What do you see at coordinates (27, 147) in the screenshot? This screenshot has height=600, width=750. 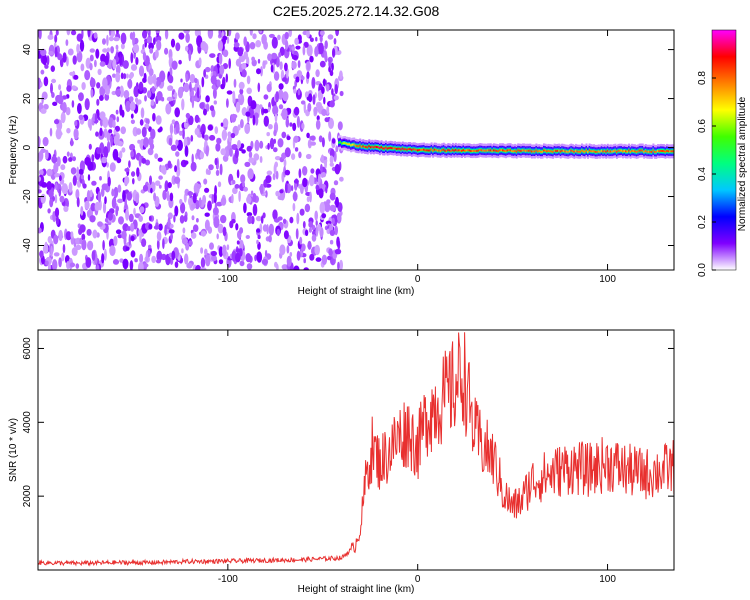 I see `spectrogram-ytick-label: 0` at bounding box center [27, 147].